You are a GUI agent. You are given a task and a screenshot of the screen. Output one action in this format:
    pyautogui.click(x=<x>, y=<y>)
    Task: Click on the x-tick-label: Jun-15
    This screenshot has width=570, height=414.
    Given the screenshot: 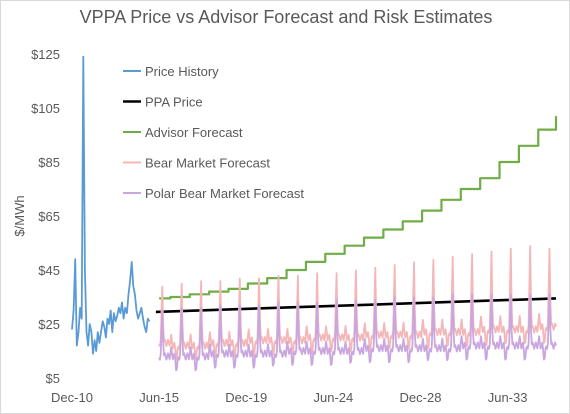 What is the action you would take?
    pyautogui.click(x=159, y=397)
    